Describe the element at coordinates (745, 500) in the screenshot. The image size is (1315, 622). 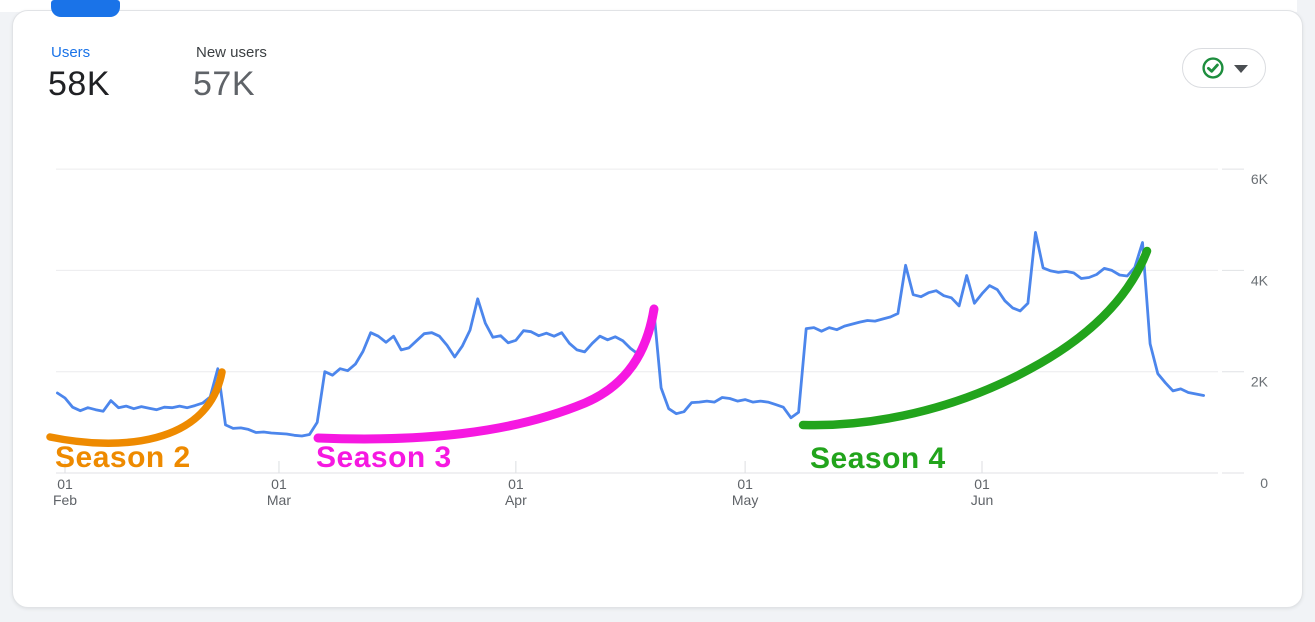
I see `svg-text: May` at that location.